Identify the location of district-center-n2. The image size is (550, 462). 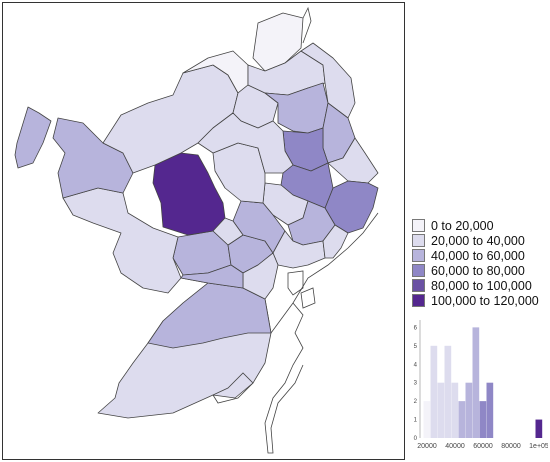
(212, 276).